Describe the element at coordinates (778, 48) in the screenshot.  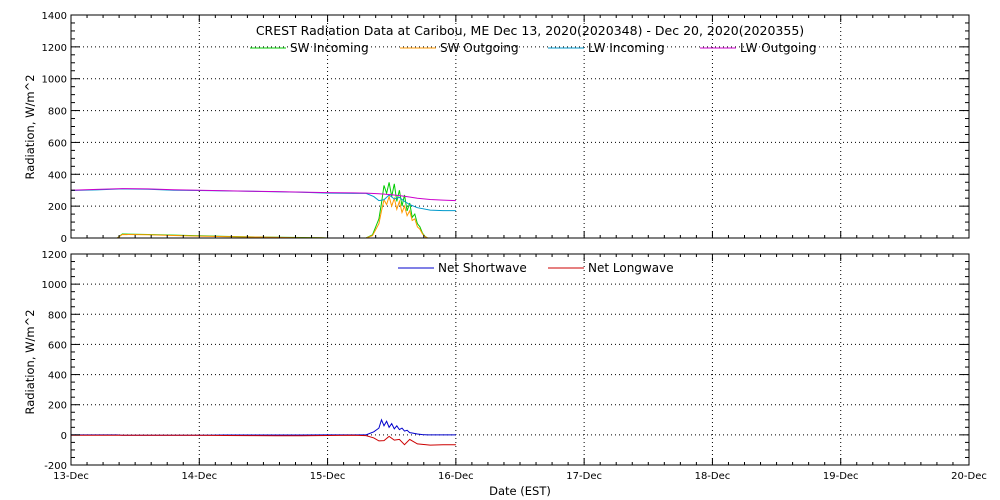
I see `legend-label-lw-outgoing: LW Outgoing` at that location.